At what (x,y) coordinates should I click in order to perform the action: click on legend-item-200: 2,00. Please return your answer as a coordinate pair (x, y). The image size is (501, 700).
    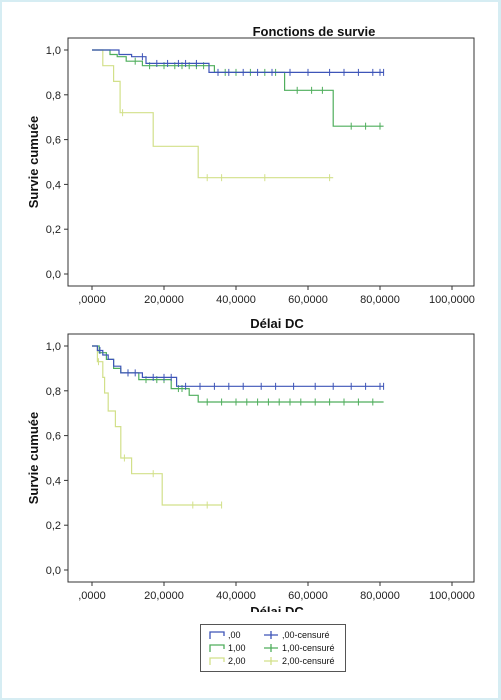
    Looking at the image, I should click on (227, 661).